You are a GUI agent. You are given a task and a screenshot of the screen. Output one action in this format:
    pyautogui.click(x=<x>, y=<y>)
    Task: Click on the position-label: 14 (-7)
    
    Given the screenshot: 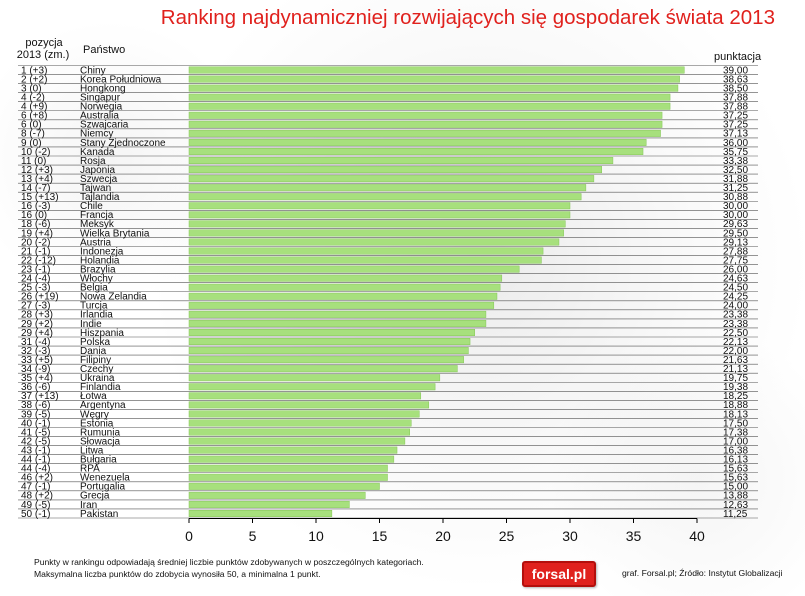 What is the action you would take?
    pyautogui.click(x=35, y=188)
    